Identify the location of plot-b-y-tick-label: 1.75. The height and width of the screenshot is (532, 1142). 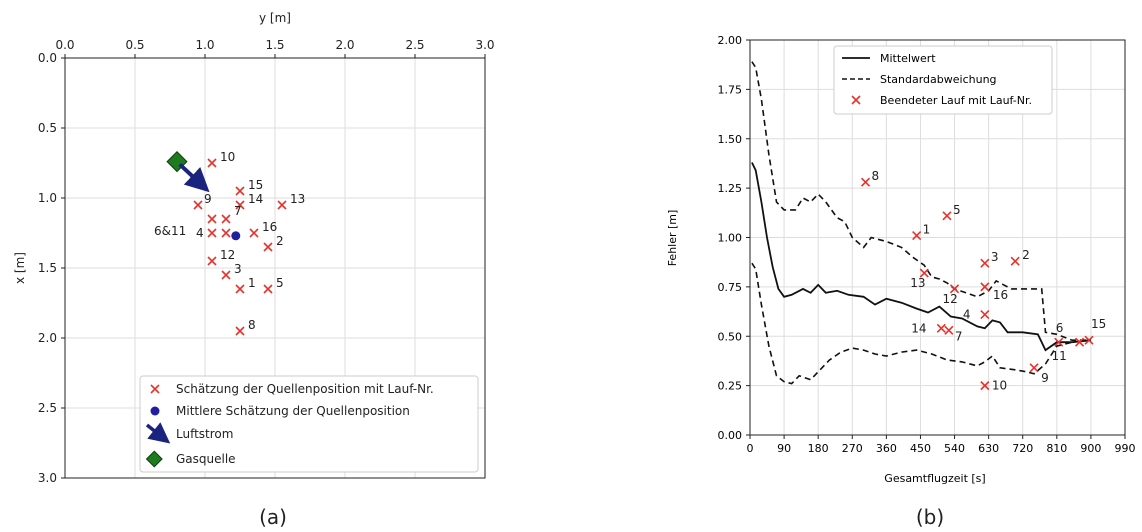
(730, 89).